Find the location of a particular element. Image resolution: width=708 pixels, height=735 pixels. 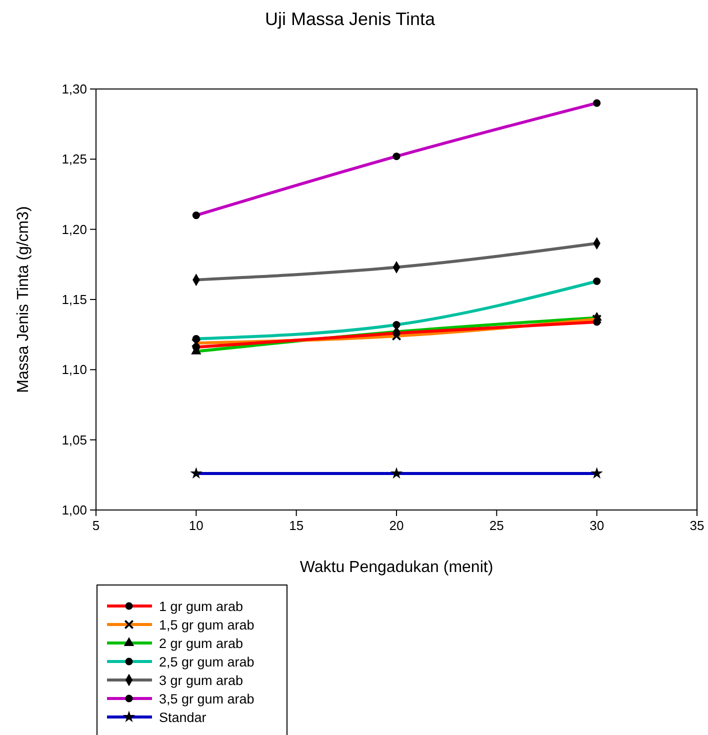

chart-title: Uji Massa Jenis Tinta is located at coordinates (350, 19).